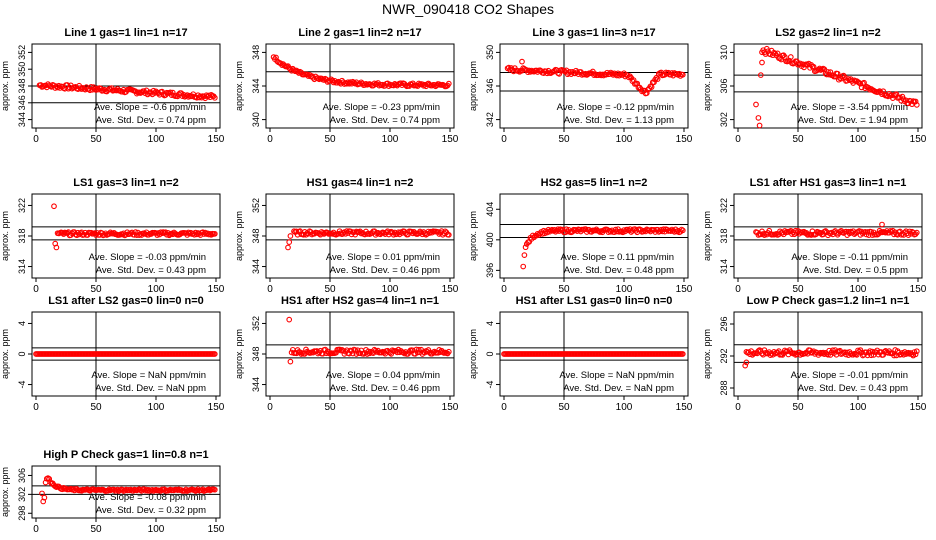 This screenshot has height=540, width=936. I want to click on slope-annotation: Ave. Slope = -0.23 ppm/min, so click(381, 107).